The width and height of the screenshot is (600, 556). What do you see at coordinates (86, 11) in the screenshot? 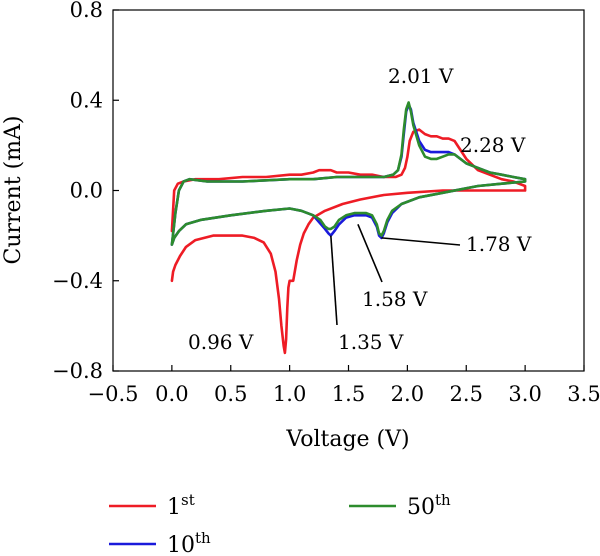
I see `y-tick-label: 0.8` at bounding box center [86, 11].